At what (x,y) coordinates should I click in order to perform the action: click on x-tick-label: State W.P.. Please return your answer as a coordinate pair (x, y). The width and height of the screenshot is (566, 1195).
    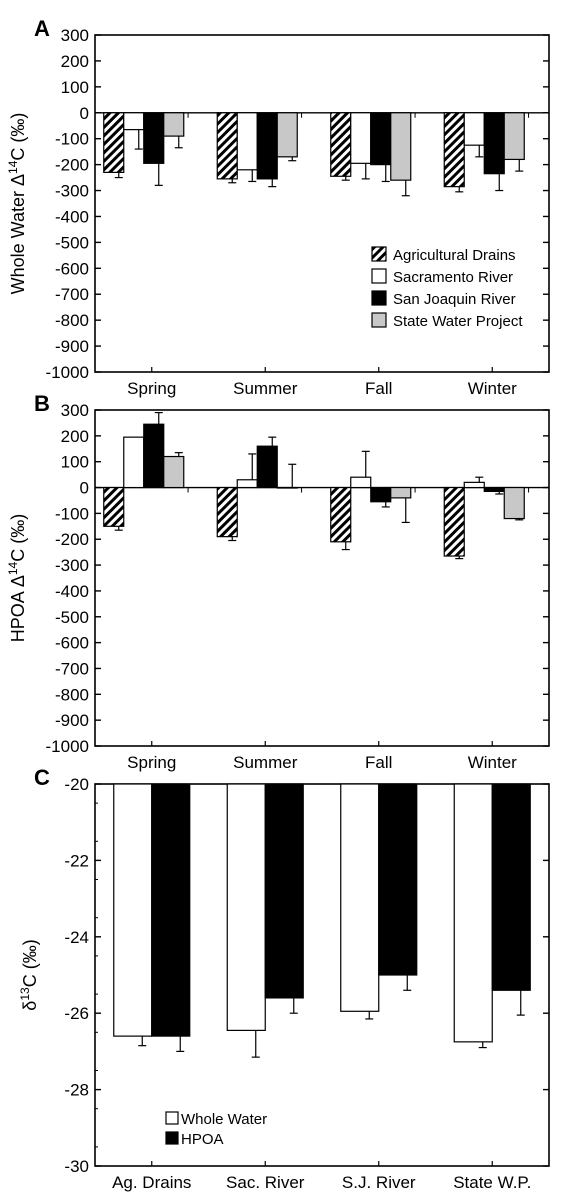
    Looking at the image, I should click on (492, 1182).